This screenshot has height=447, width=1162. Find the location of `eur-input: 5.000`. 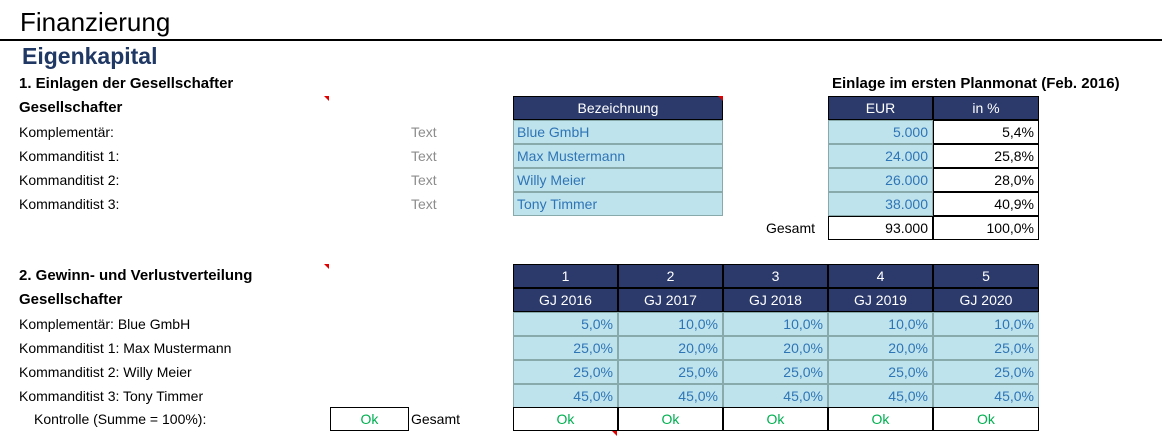

eur-input: 5.000 is located at coordinates (880, 132).